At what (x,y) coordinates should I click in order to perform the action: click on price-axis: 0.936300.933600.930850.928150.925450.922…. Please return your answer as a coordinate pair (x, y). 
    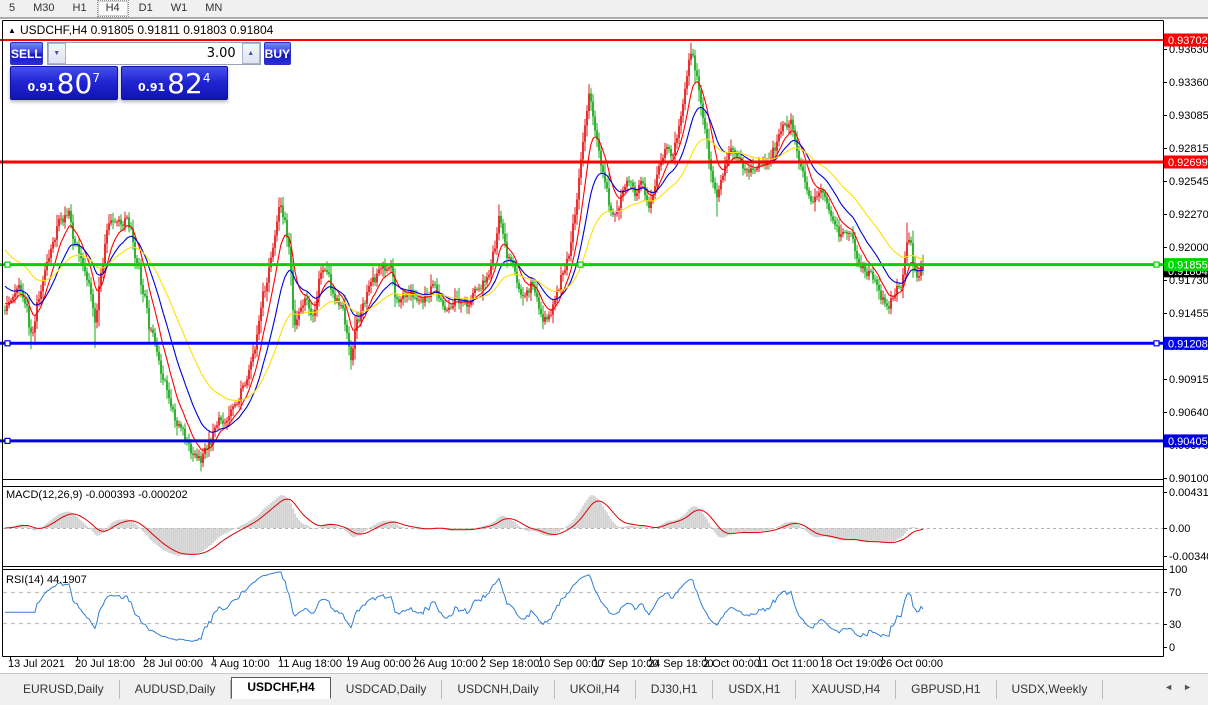
    Looking at the image, I should click on (1185, 344).